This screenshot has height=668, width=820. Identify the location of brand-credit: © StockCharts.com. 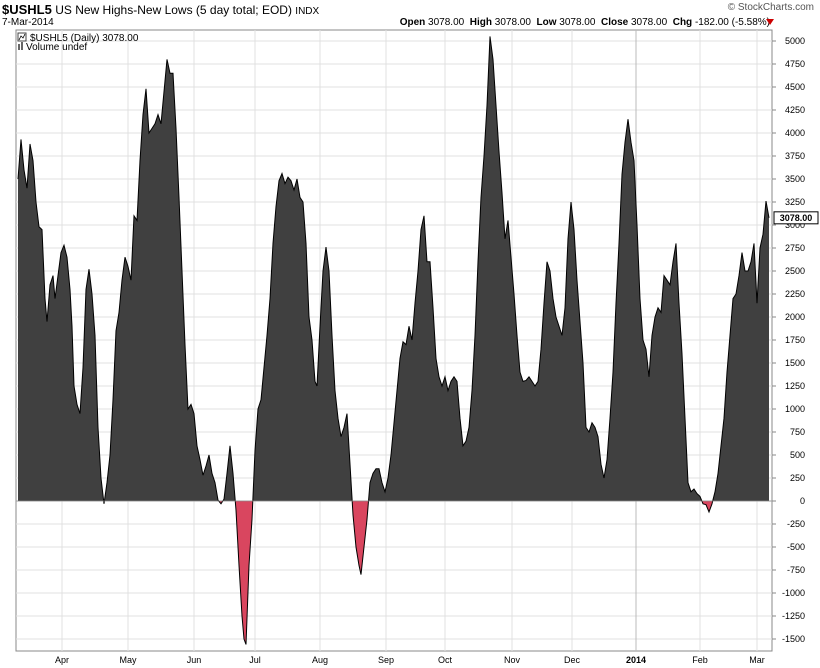
(770, 7).